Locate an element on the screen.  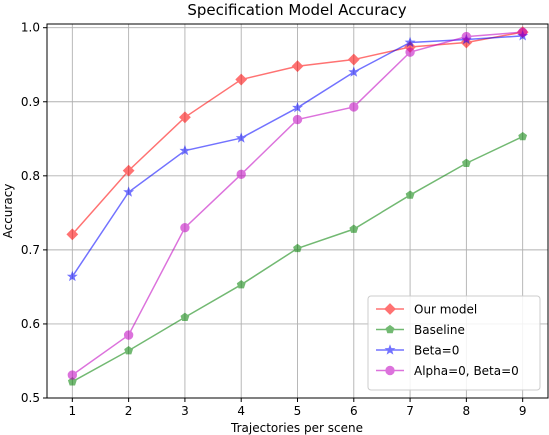
legend-entry: Baseline is located at coordinates (420, 330).